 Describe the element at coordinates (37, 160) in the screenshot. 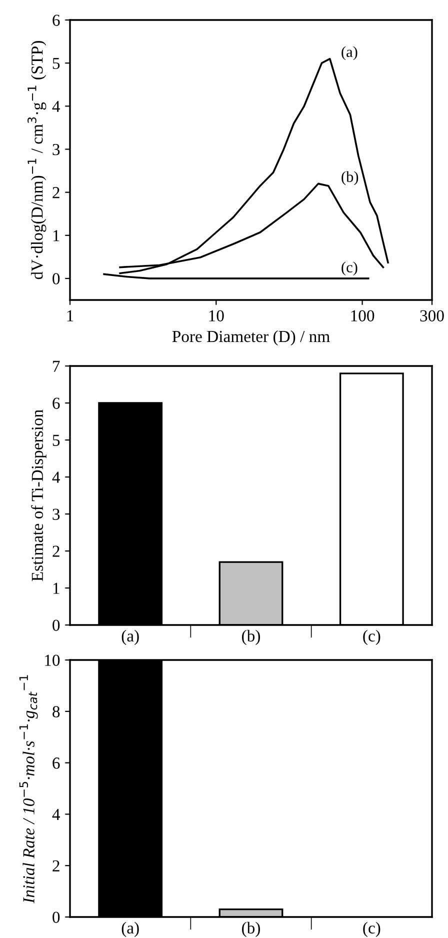

I see `y-axis-title: dV·dlog(D/nm)$^{−1}$ / cm$^{3}$·g$^{−1}$ (STP)` at that location.